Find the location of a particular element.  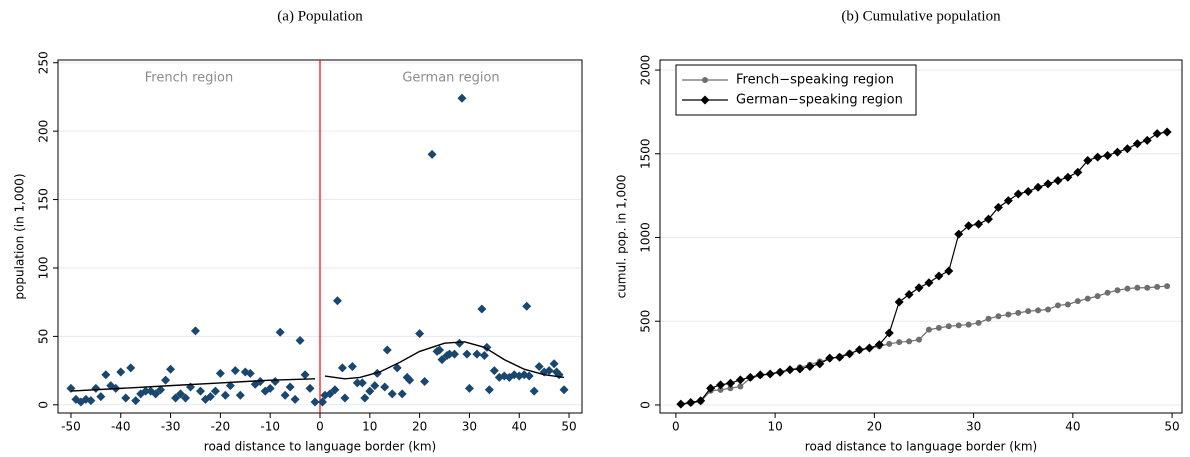

x-tick-label: 20 is located at coordinates (419, 427).